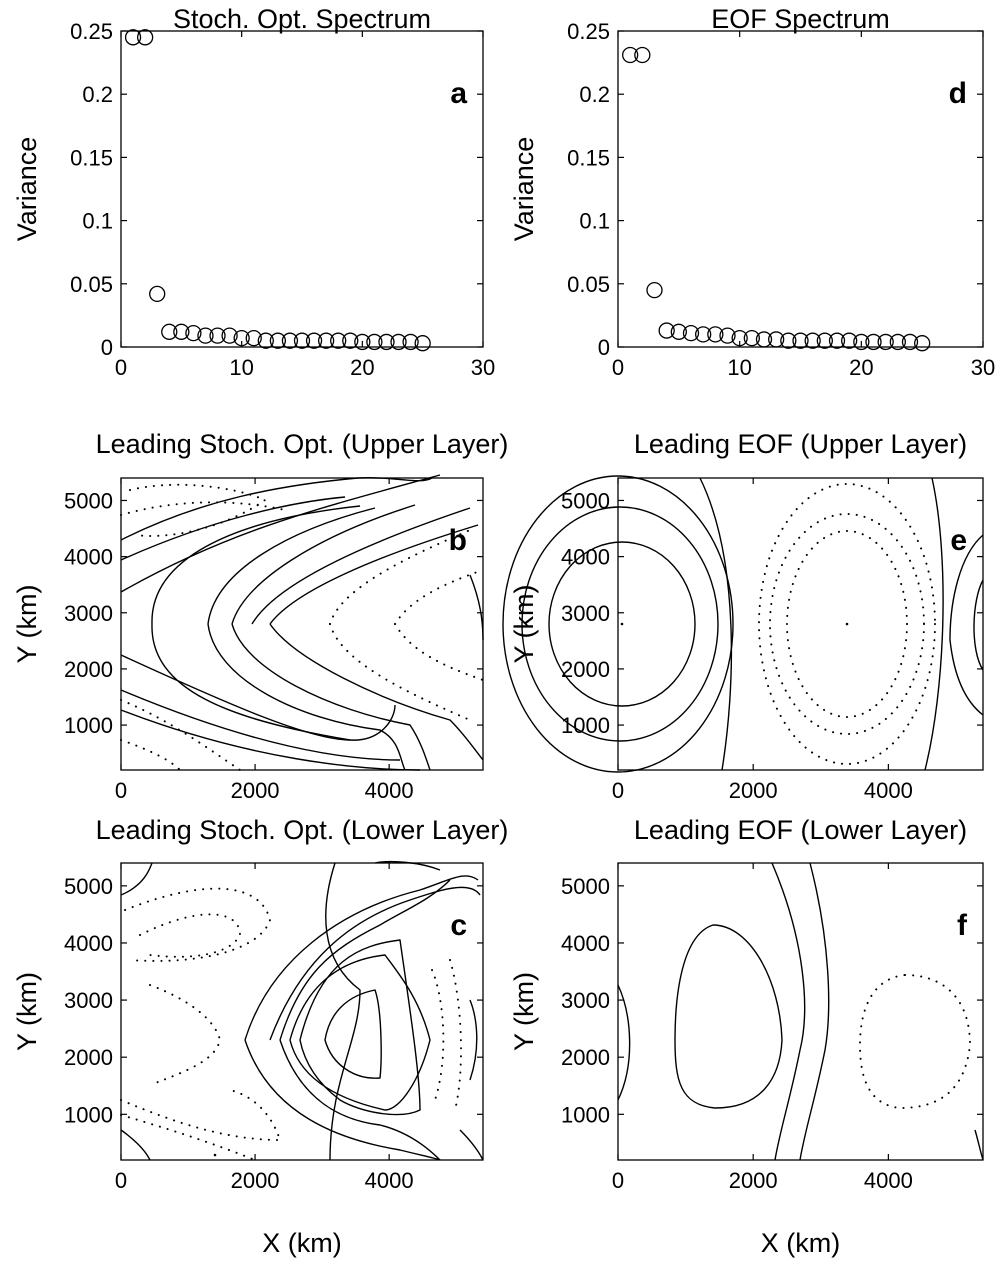 The image size is (1002, 1268). I want to click on panel-title: Stoch. Opt. Spectrum, so click(302, 19).